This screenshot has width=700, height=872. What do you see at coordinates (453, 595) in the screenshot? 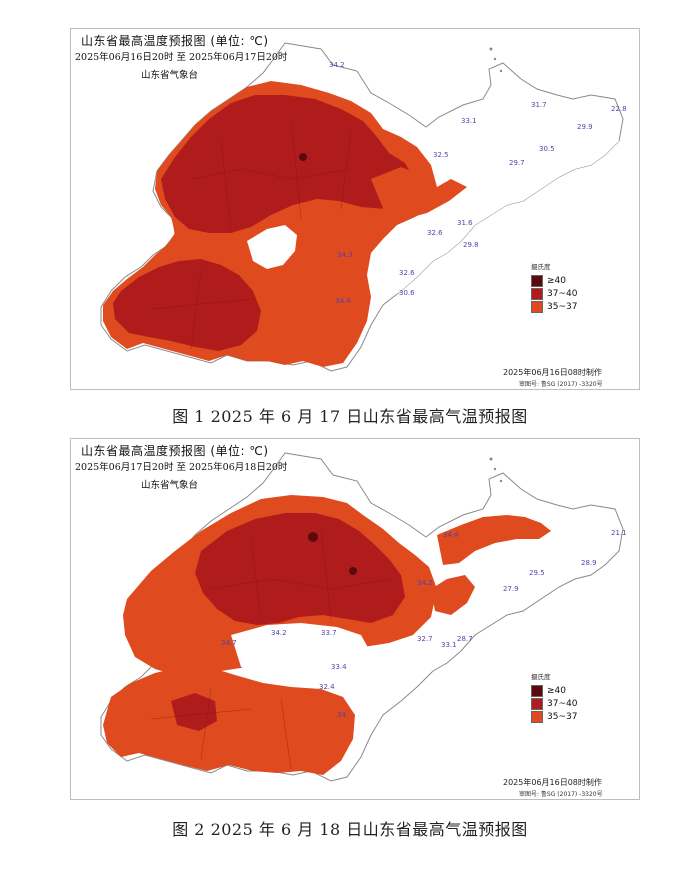
I see `zone-35-37-coast` at bounding box center [453, 595].